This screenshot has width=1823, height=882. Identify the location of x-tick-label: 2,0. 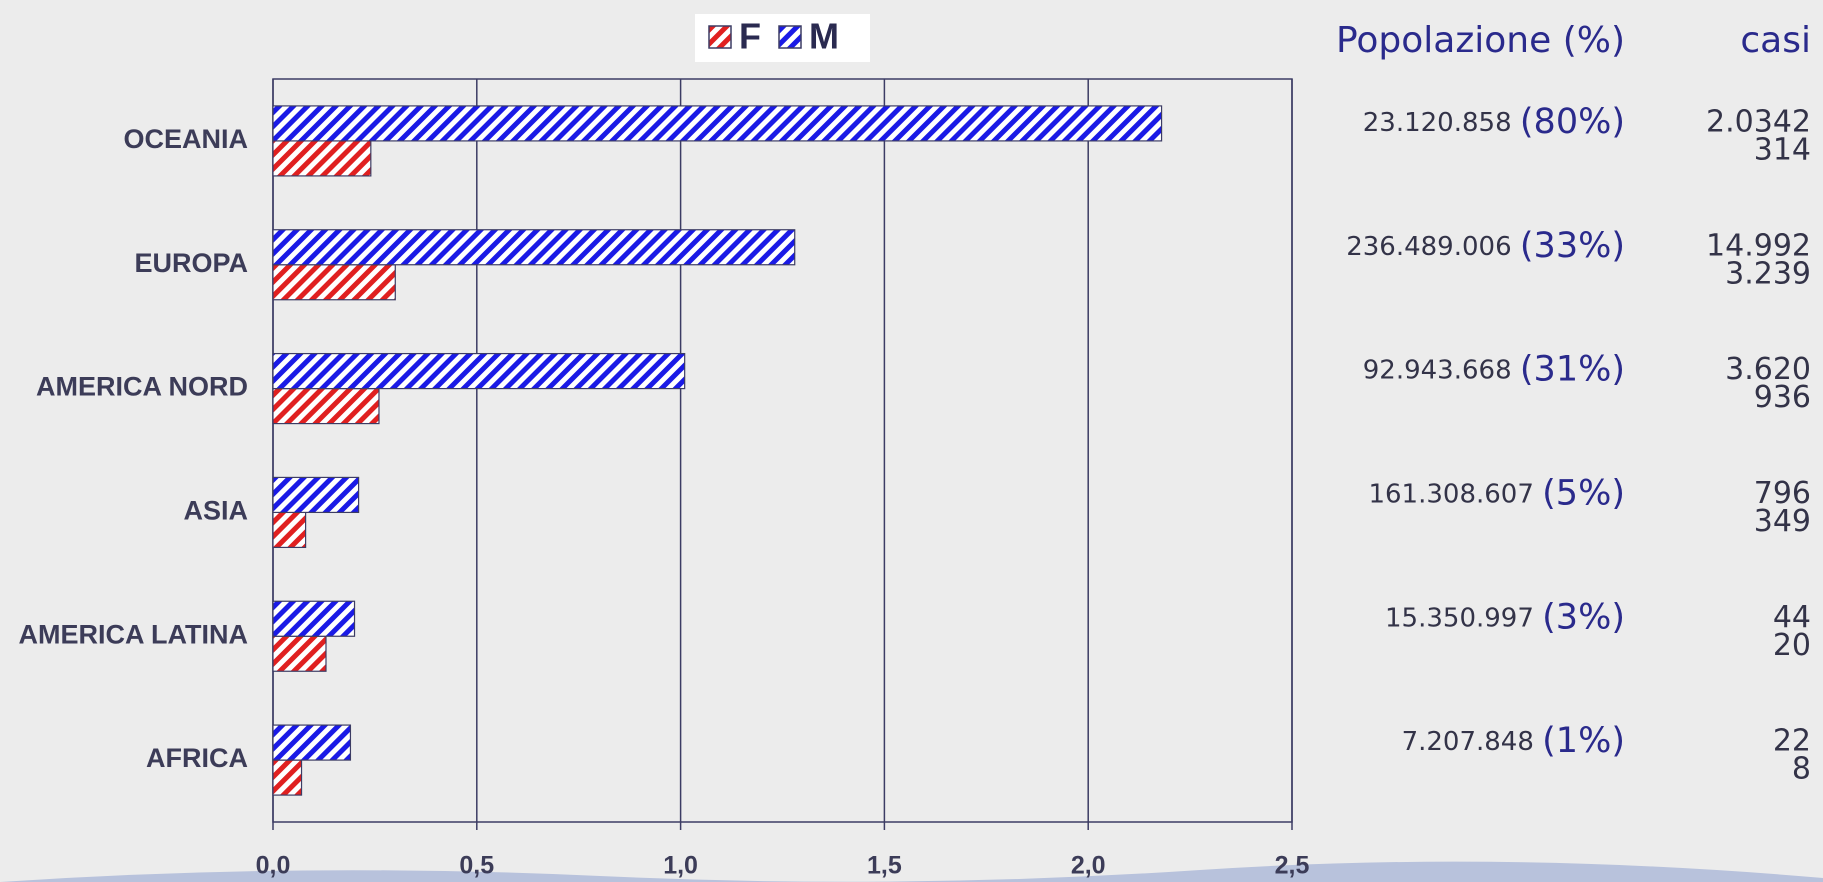
(1088, 866).